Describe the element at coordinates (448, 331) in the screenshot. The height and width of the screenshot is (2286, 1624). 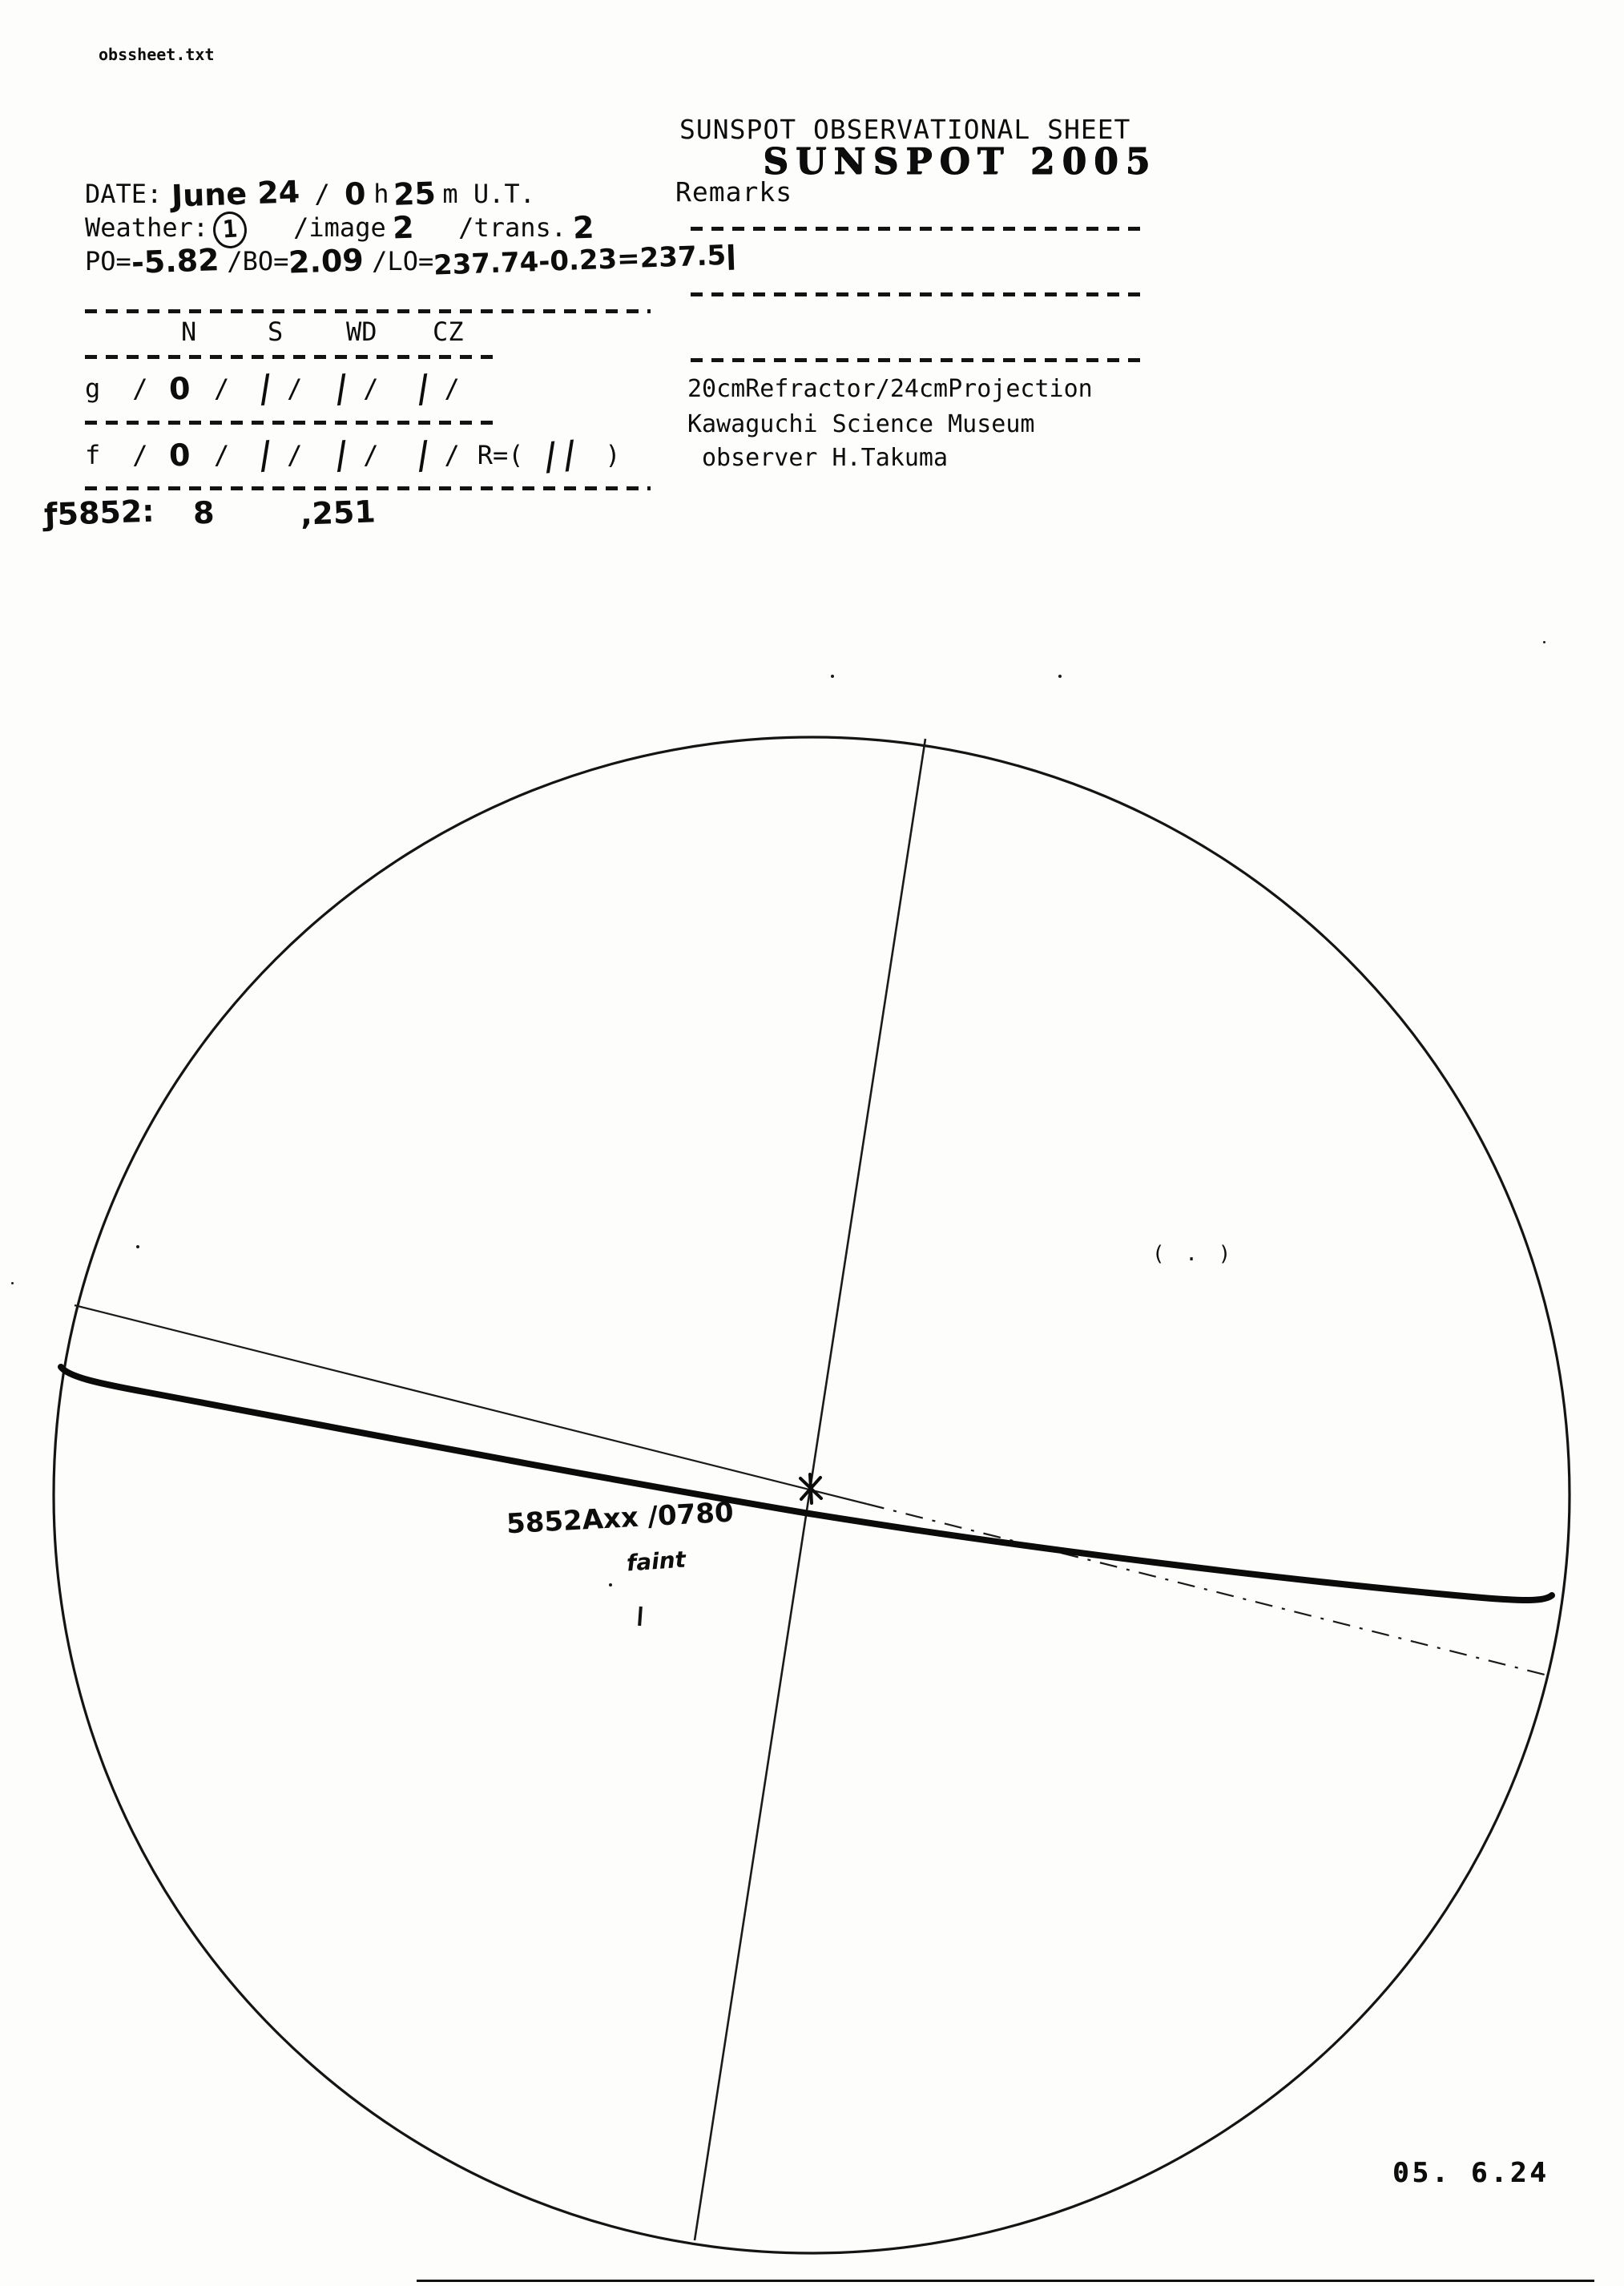
I see `col-header-cz: CZ` at that location.